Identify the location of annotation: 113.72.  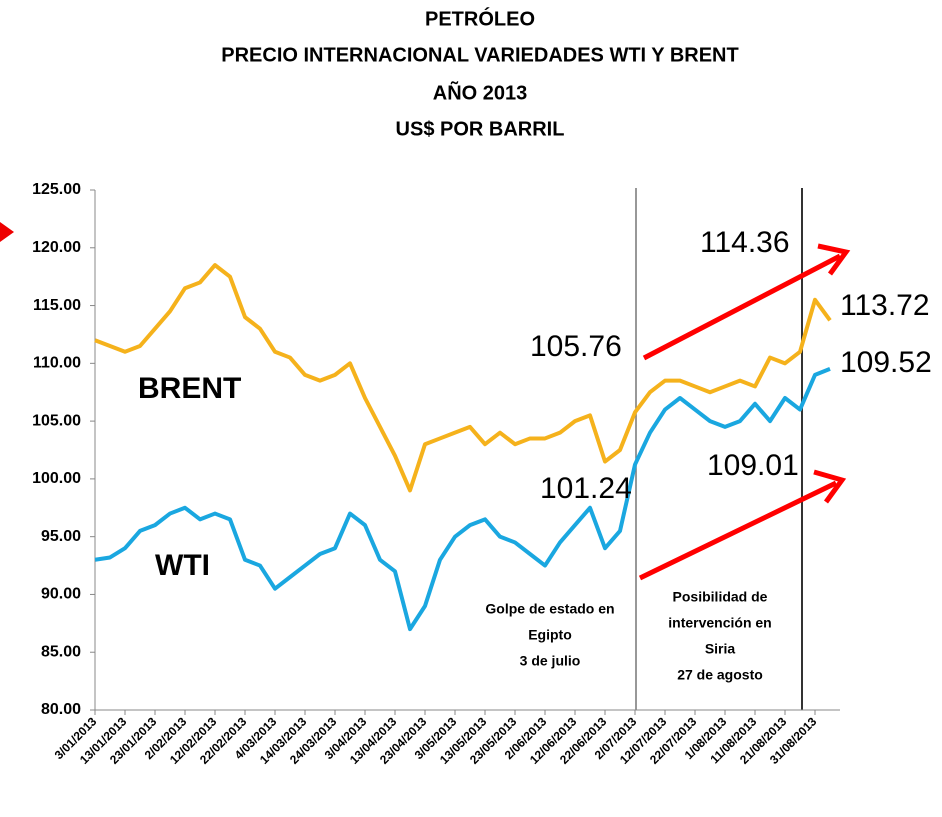
(885, 305).